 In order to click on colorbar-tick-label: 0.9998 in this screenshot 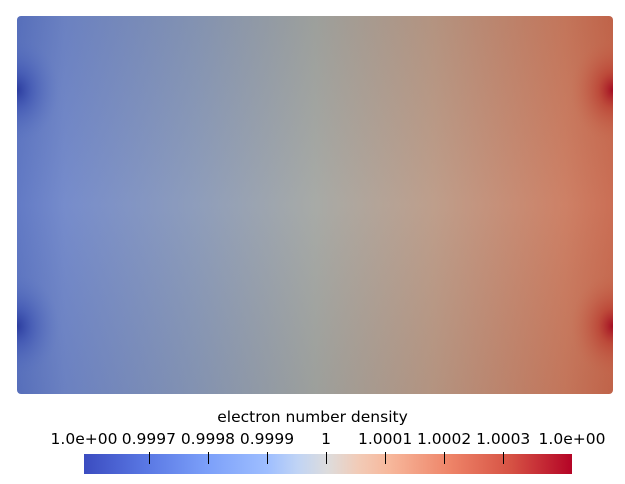, I will do `click(208, 439)`.